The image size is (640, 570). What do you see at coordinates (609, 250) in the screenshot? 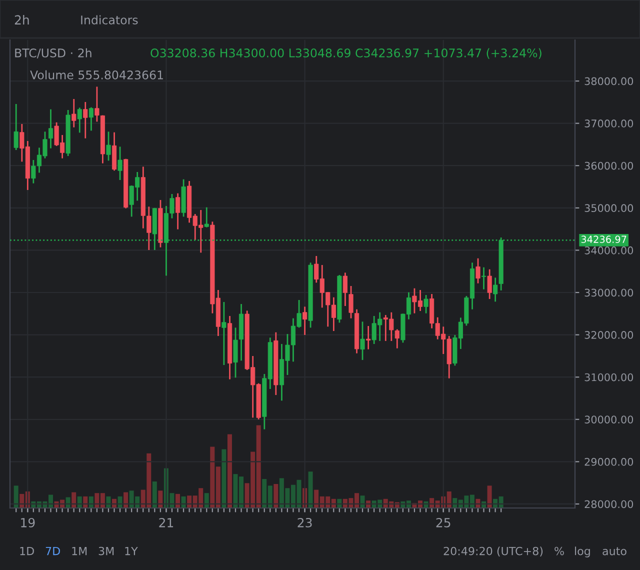
I see `y-tick-label: 34000.00` at bounding box center [609, 250].